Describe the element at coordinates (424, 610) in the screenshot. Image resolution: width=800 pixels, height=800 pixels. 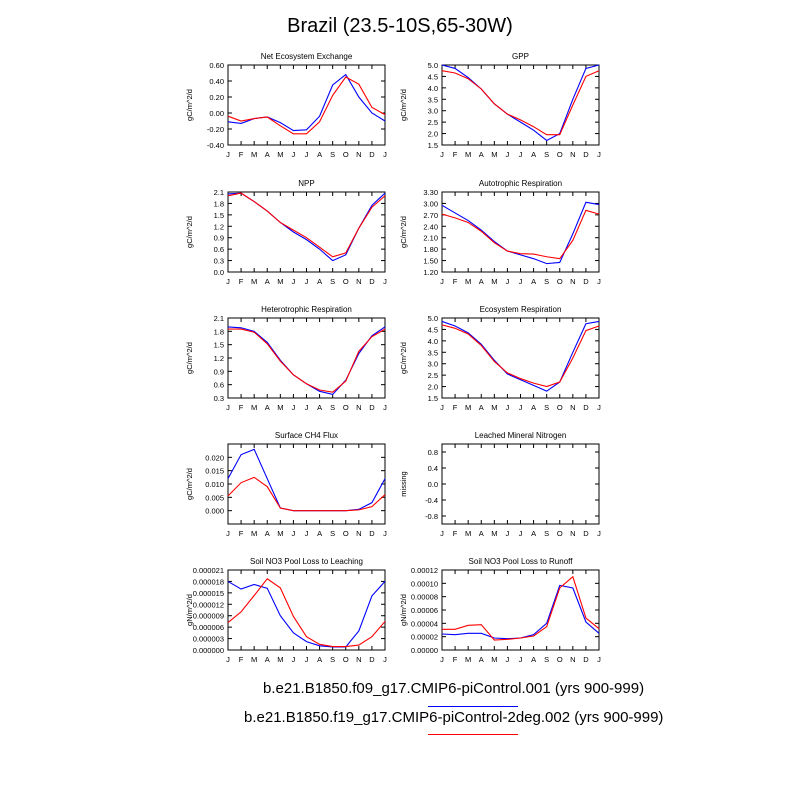
I see `y-tick-label: 0.00006` at that location.